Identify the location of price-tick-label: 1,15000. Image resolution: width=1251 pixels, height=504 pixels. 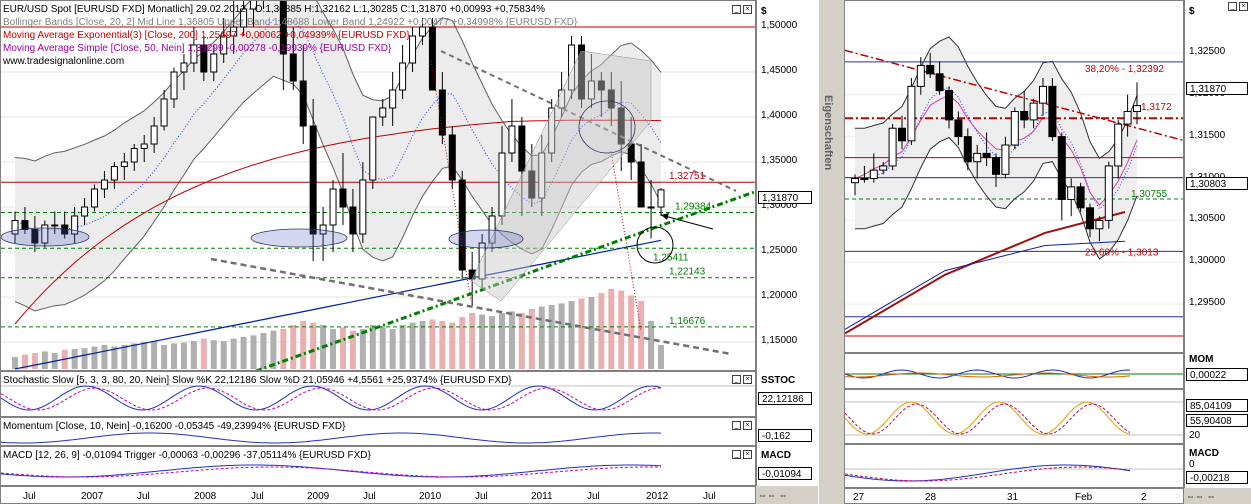
(779, 340).